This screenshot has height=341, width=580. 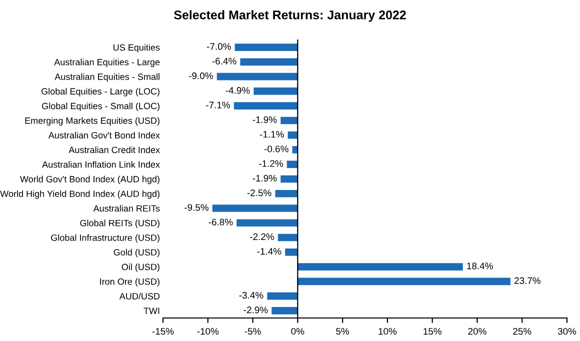 I want to click on y-tick-label: Global REITs (USD), so click(x=120, y=224).